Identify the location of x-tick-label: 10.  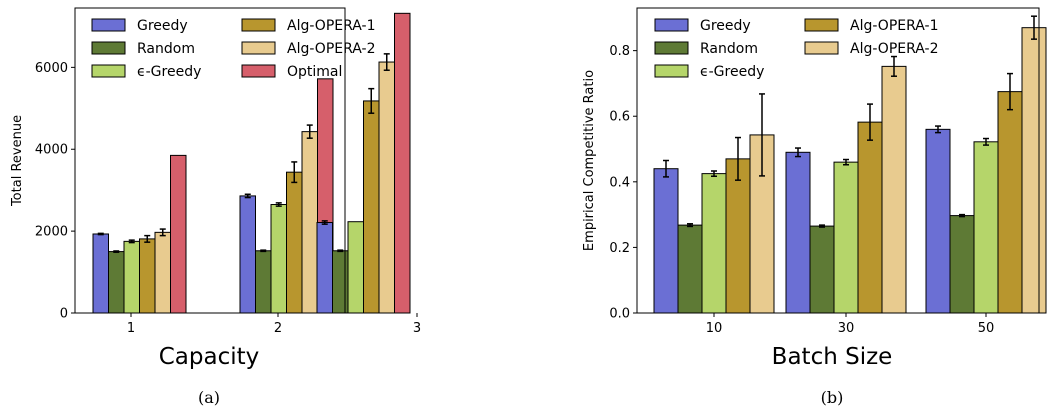
(714, 328).